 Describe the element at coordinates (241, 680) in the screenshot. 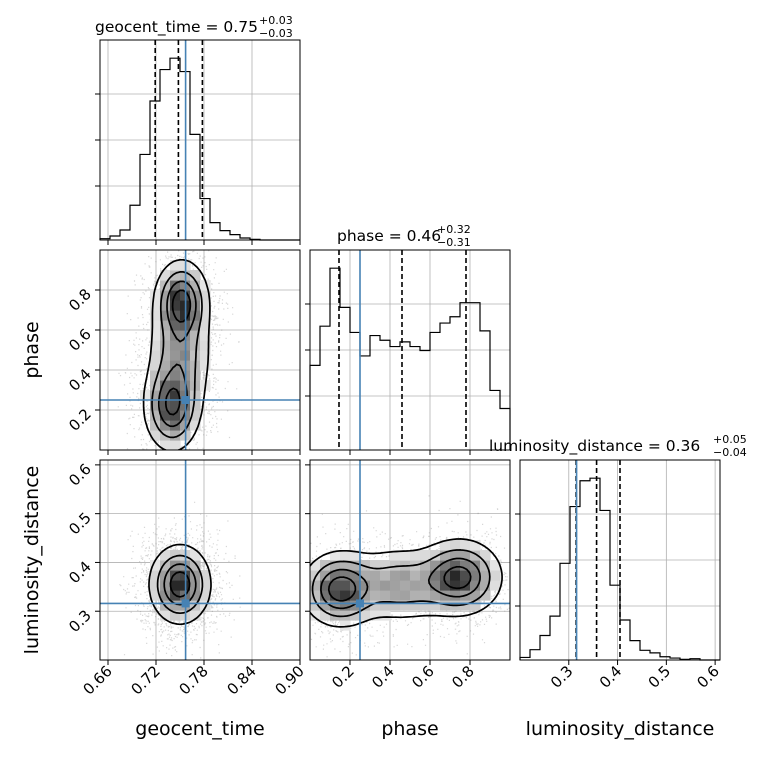

I see `x-tick-label: 0.84` at that location.